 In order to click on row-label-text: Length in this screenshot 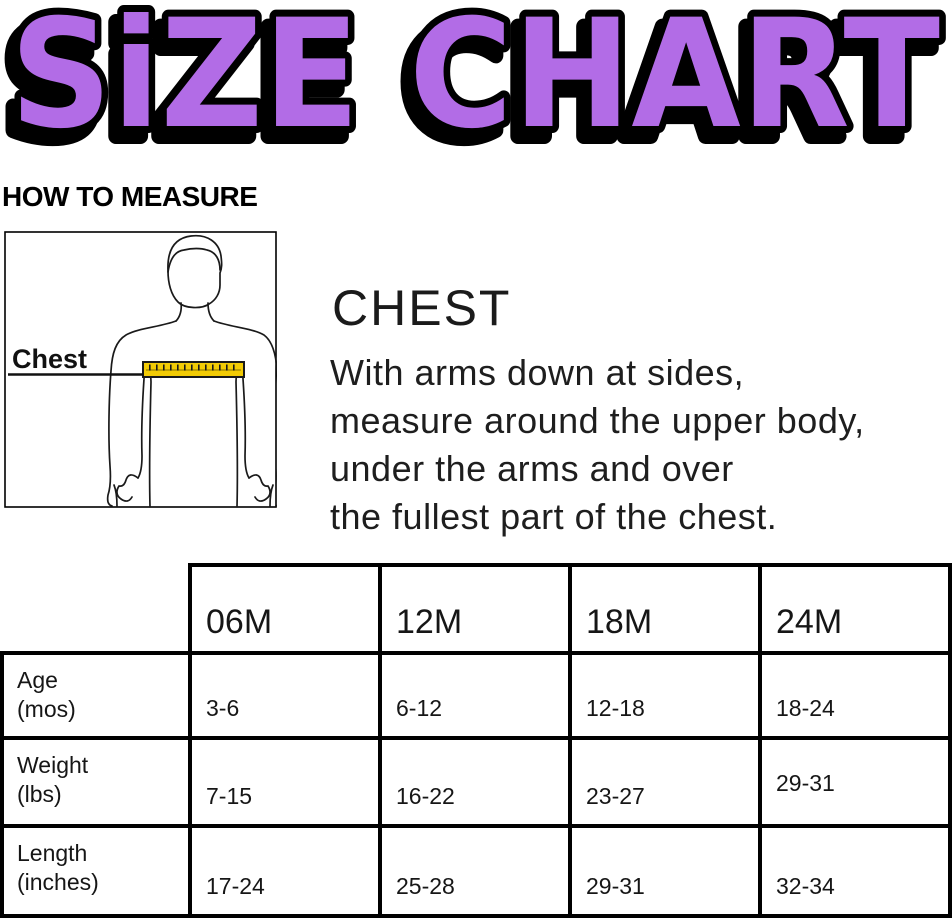, I will do `click(52, 853)`.